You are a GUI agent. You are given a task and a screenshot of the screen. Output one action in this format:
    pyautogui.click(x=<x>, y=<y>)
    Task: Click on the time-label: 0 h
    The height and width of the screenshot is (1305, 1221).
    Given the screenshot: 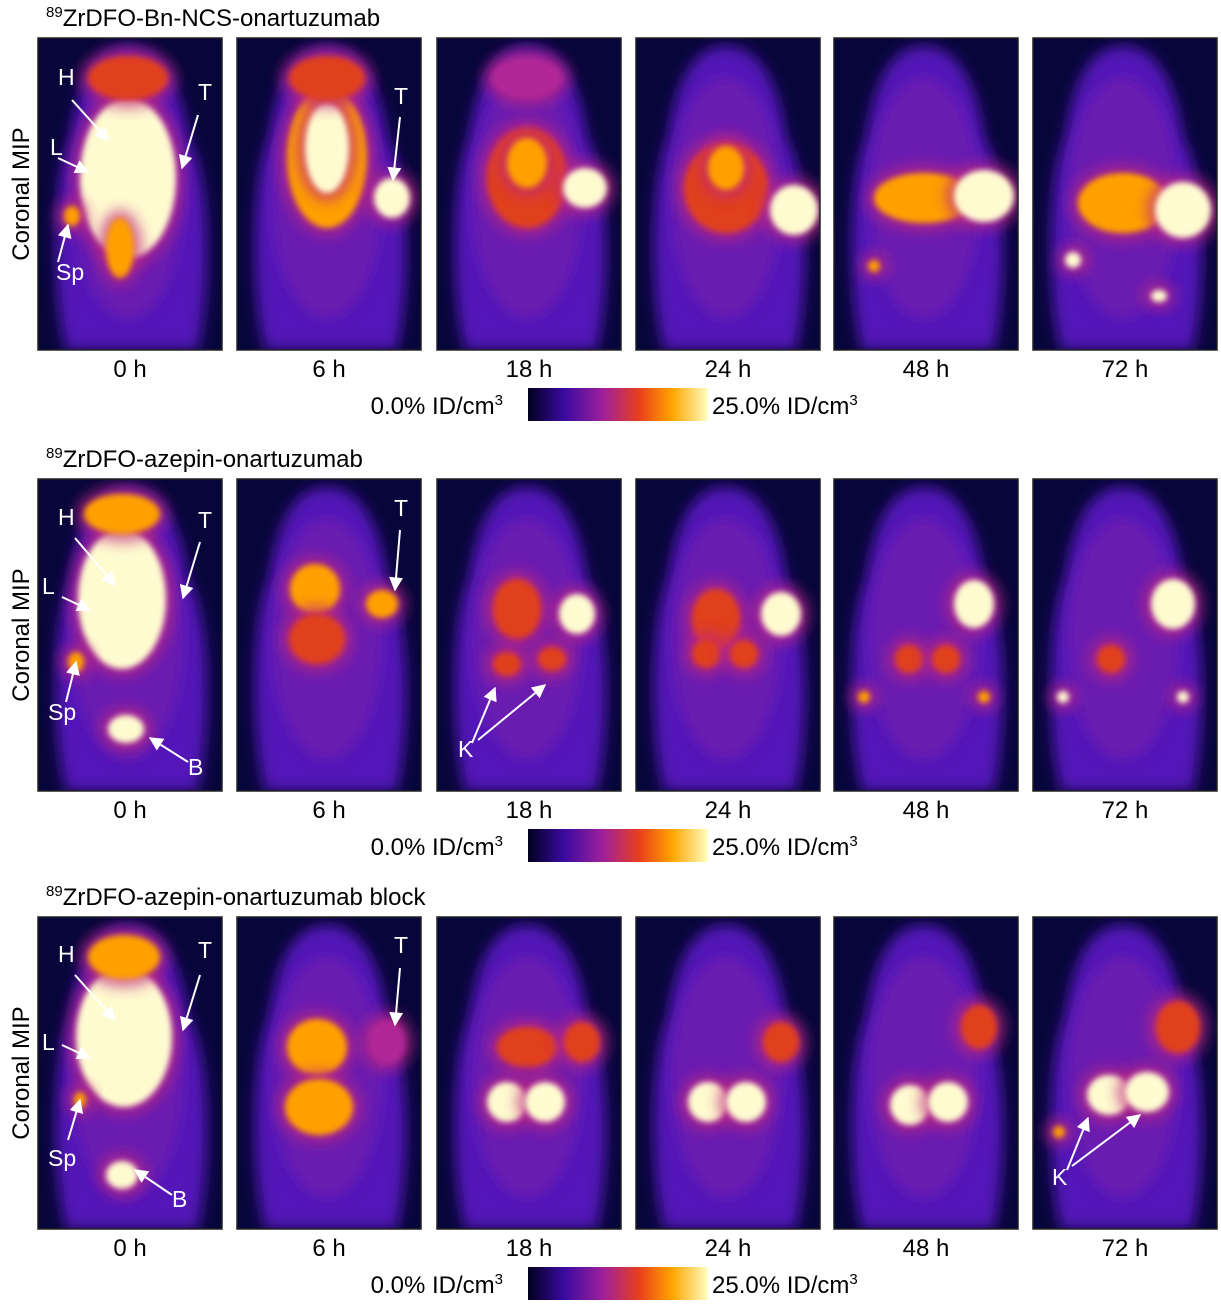 What is the action you would take?
    pyautogui.click(x=129, y=810)
    